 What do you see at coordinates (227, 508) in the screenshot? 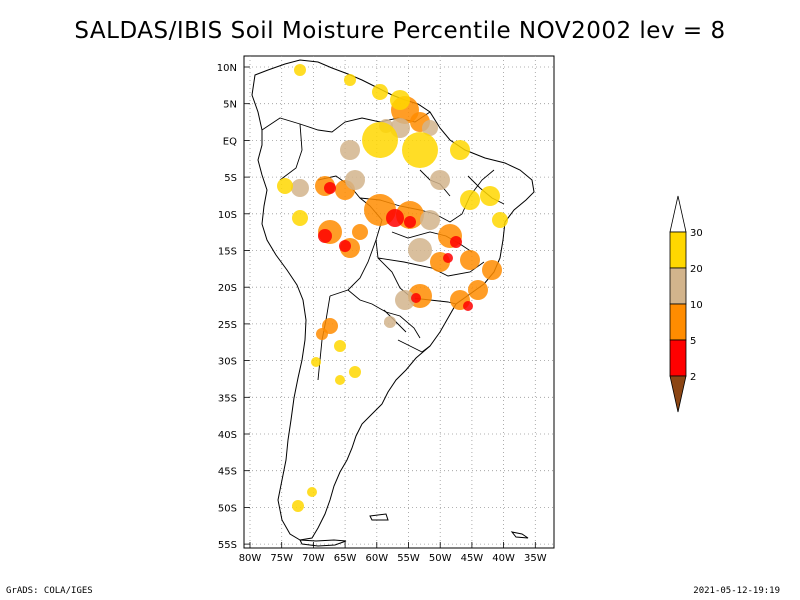
I see `lat-label-50s: 50S` at bounding box center [227, 508].